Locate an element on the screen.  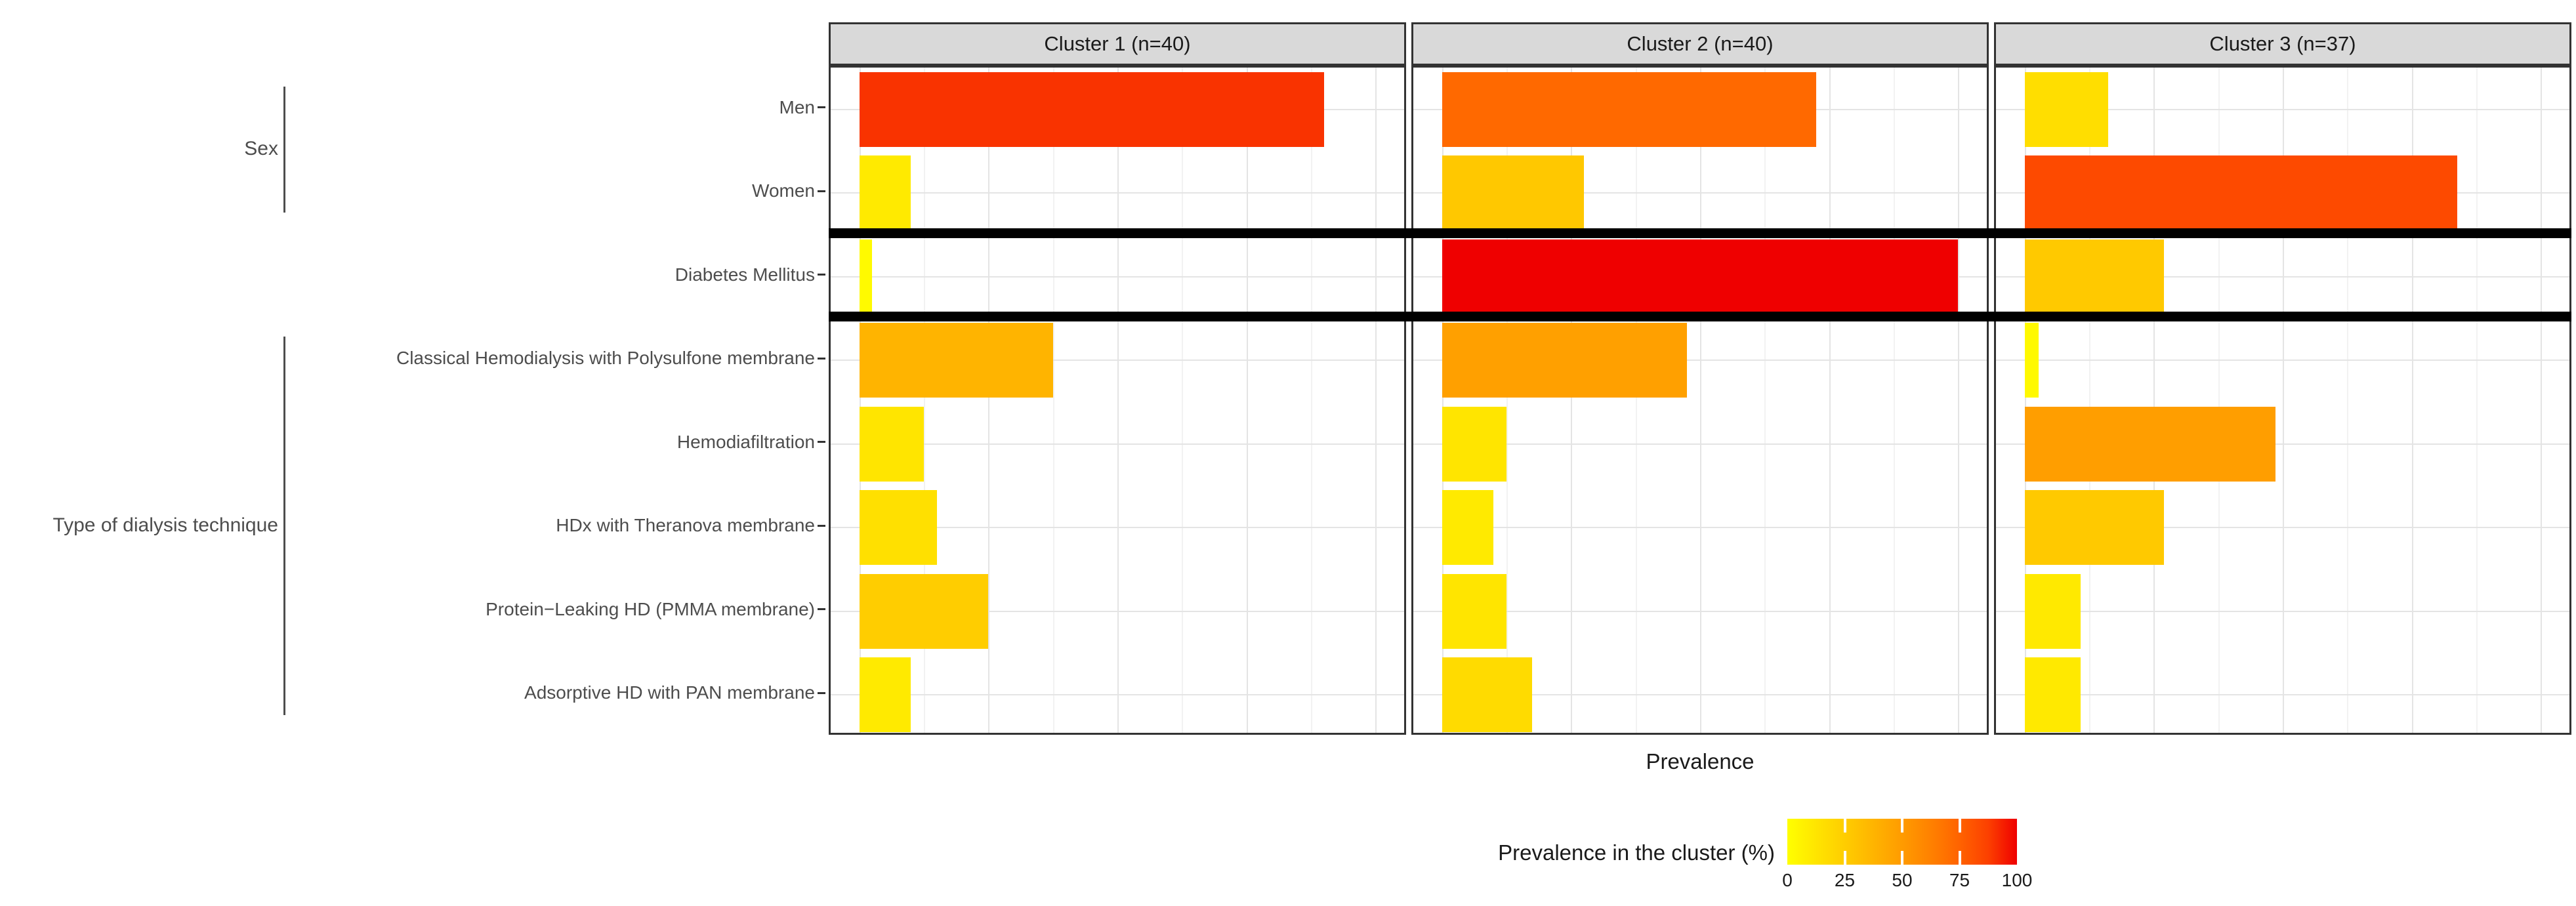
colorbar-label-25: 25 is located at coordinates (1845, 880).